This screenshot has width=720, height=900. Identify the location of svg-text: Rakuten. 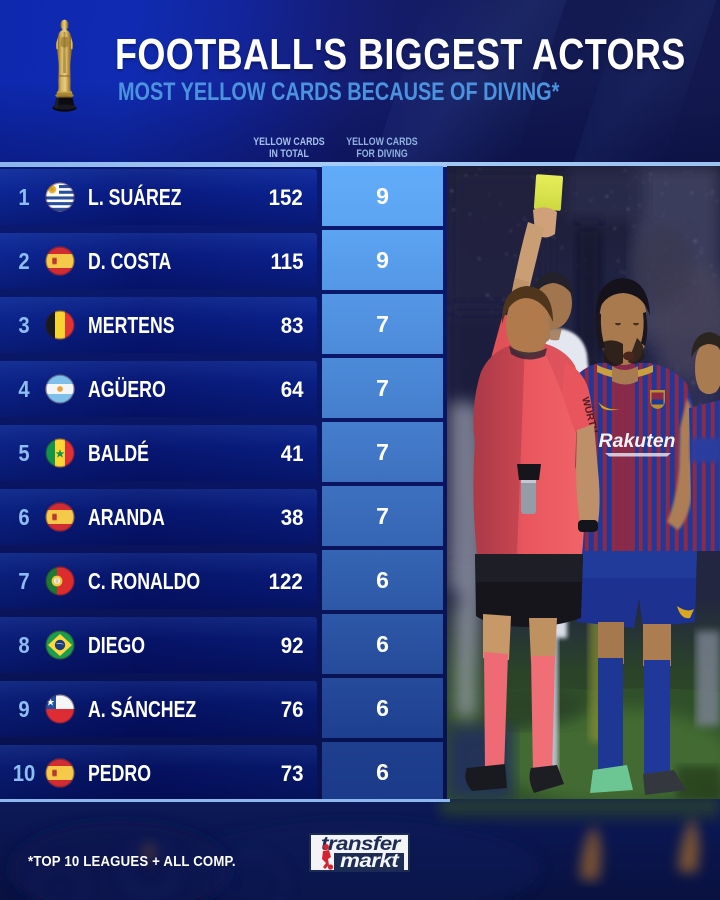
(637, 441).